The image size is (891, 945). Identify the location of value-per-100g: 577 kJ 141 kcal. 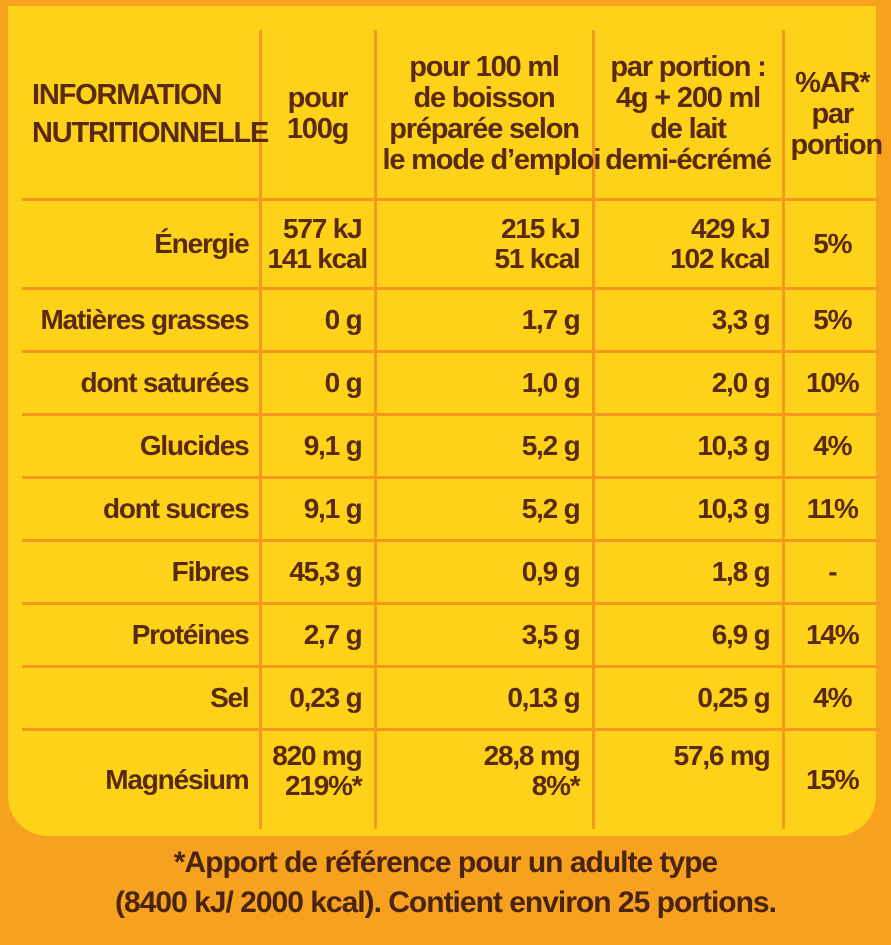
(318, 244).